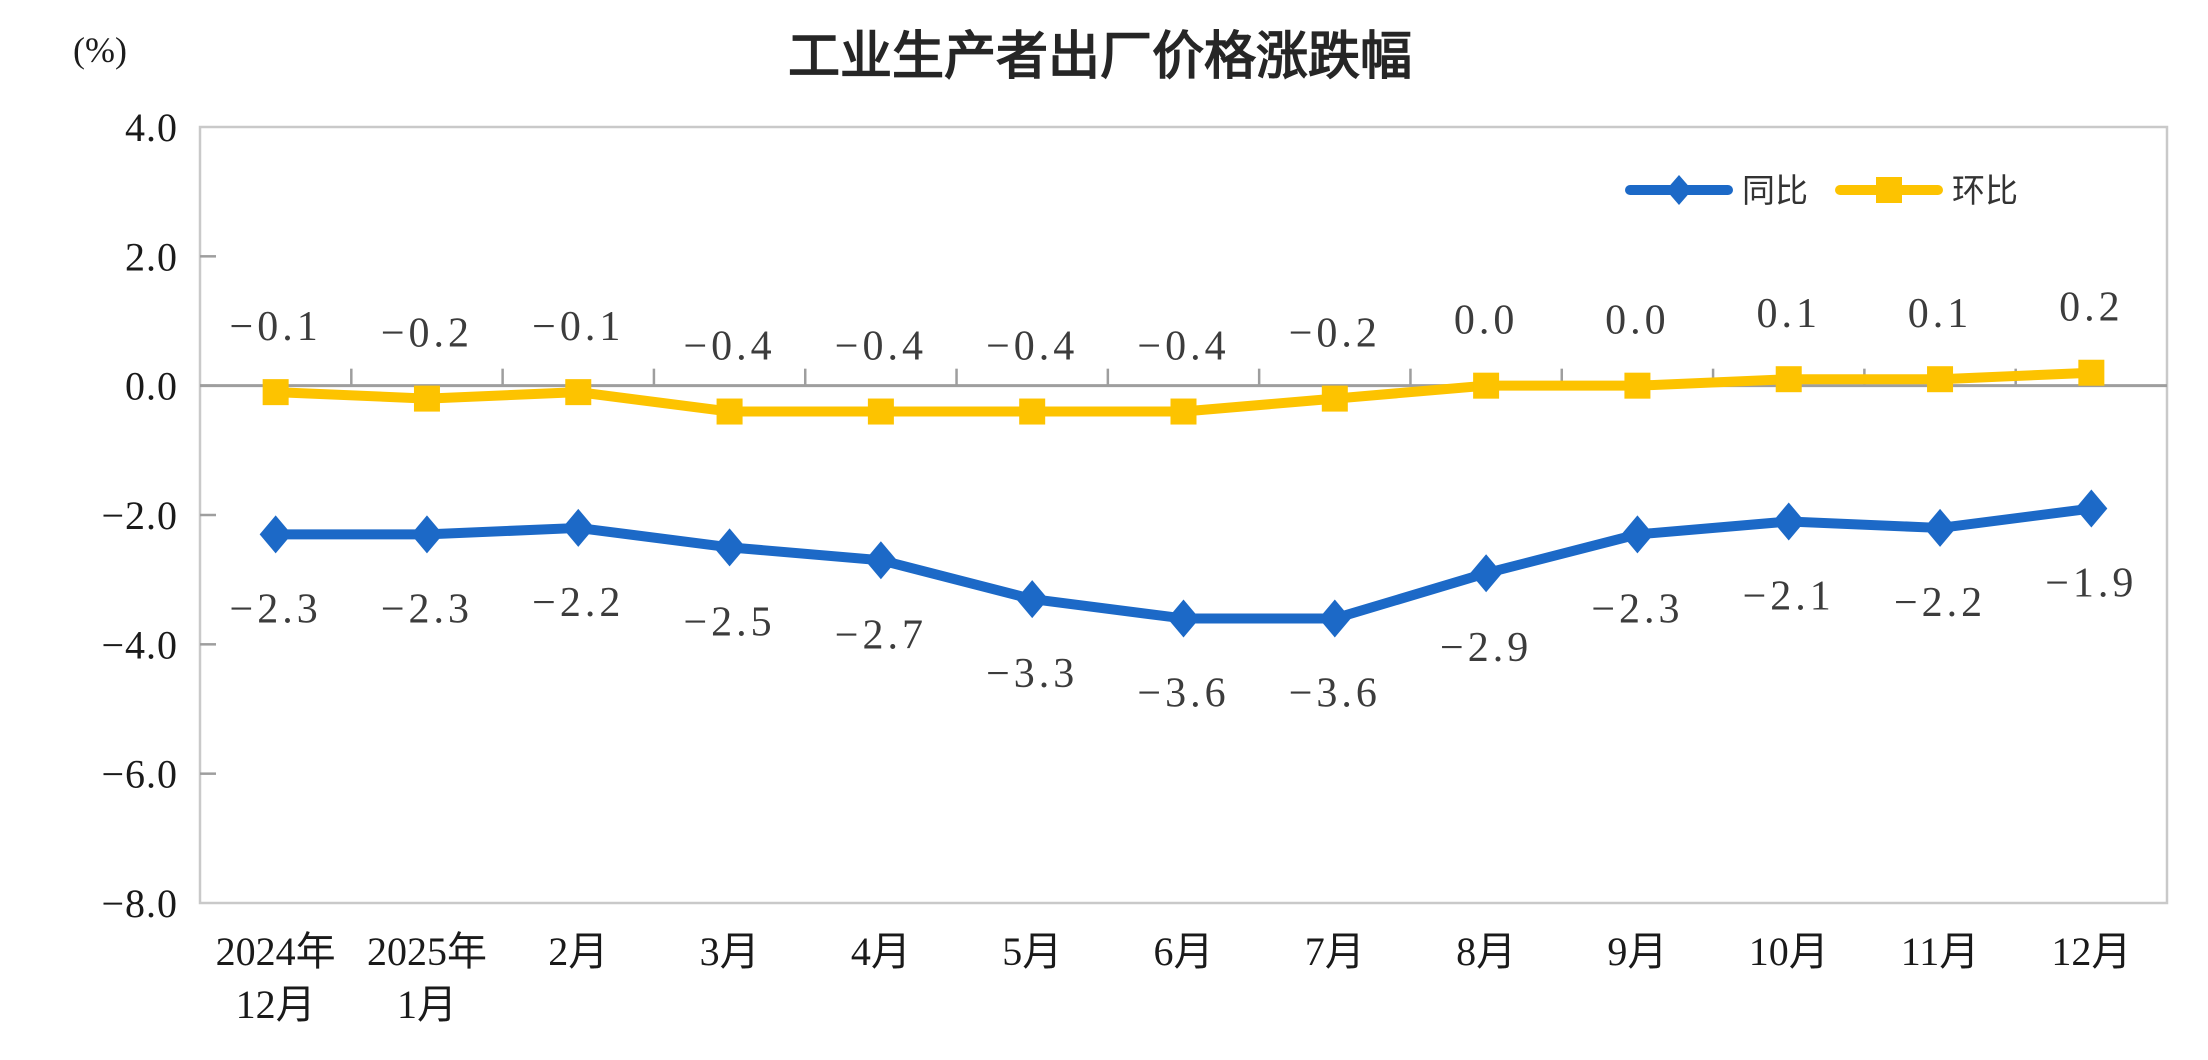 The image size is (2208, 1060). I want to click on x-axis-label: 1月, so click(427, 1004).